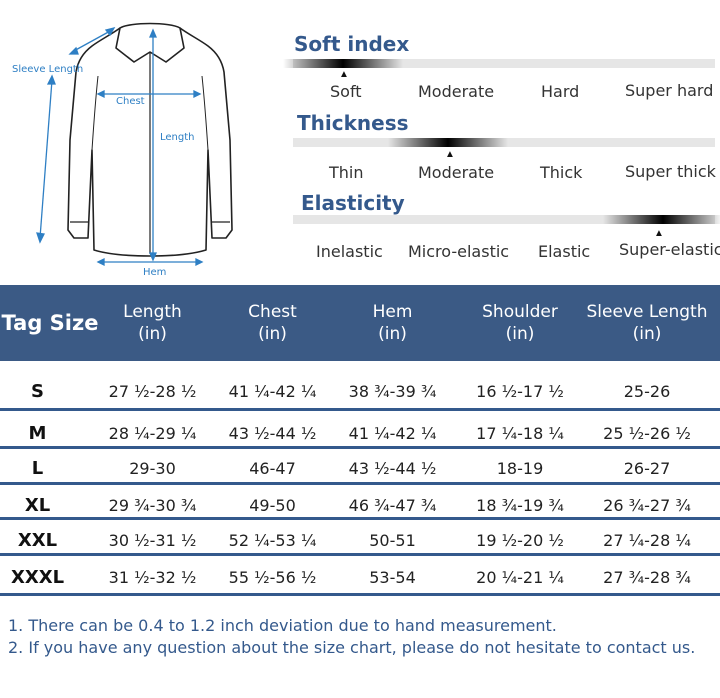 Image resolution: width=720 pixels, height=698 pixels. What do you see at coordinates (647, 433) in the screenshot?
I see `measurement-cell: 25 ½-26 ½` at bounding box center [647, 433].